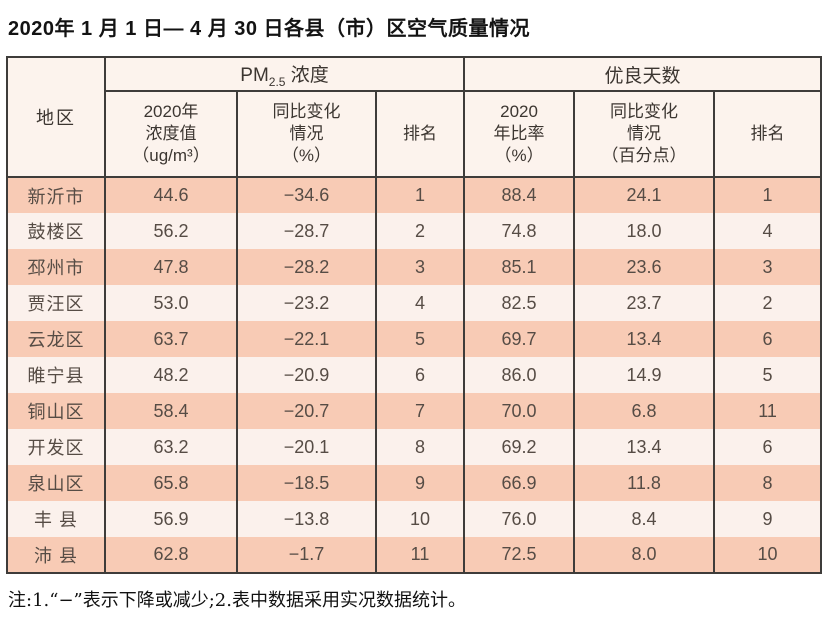  Describe the element at coordinates (171, 195) in the screenshot. I see `pm25-value-cell: 44.6` at that location.